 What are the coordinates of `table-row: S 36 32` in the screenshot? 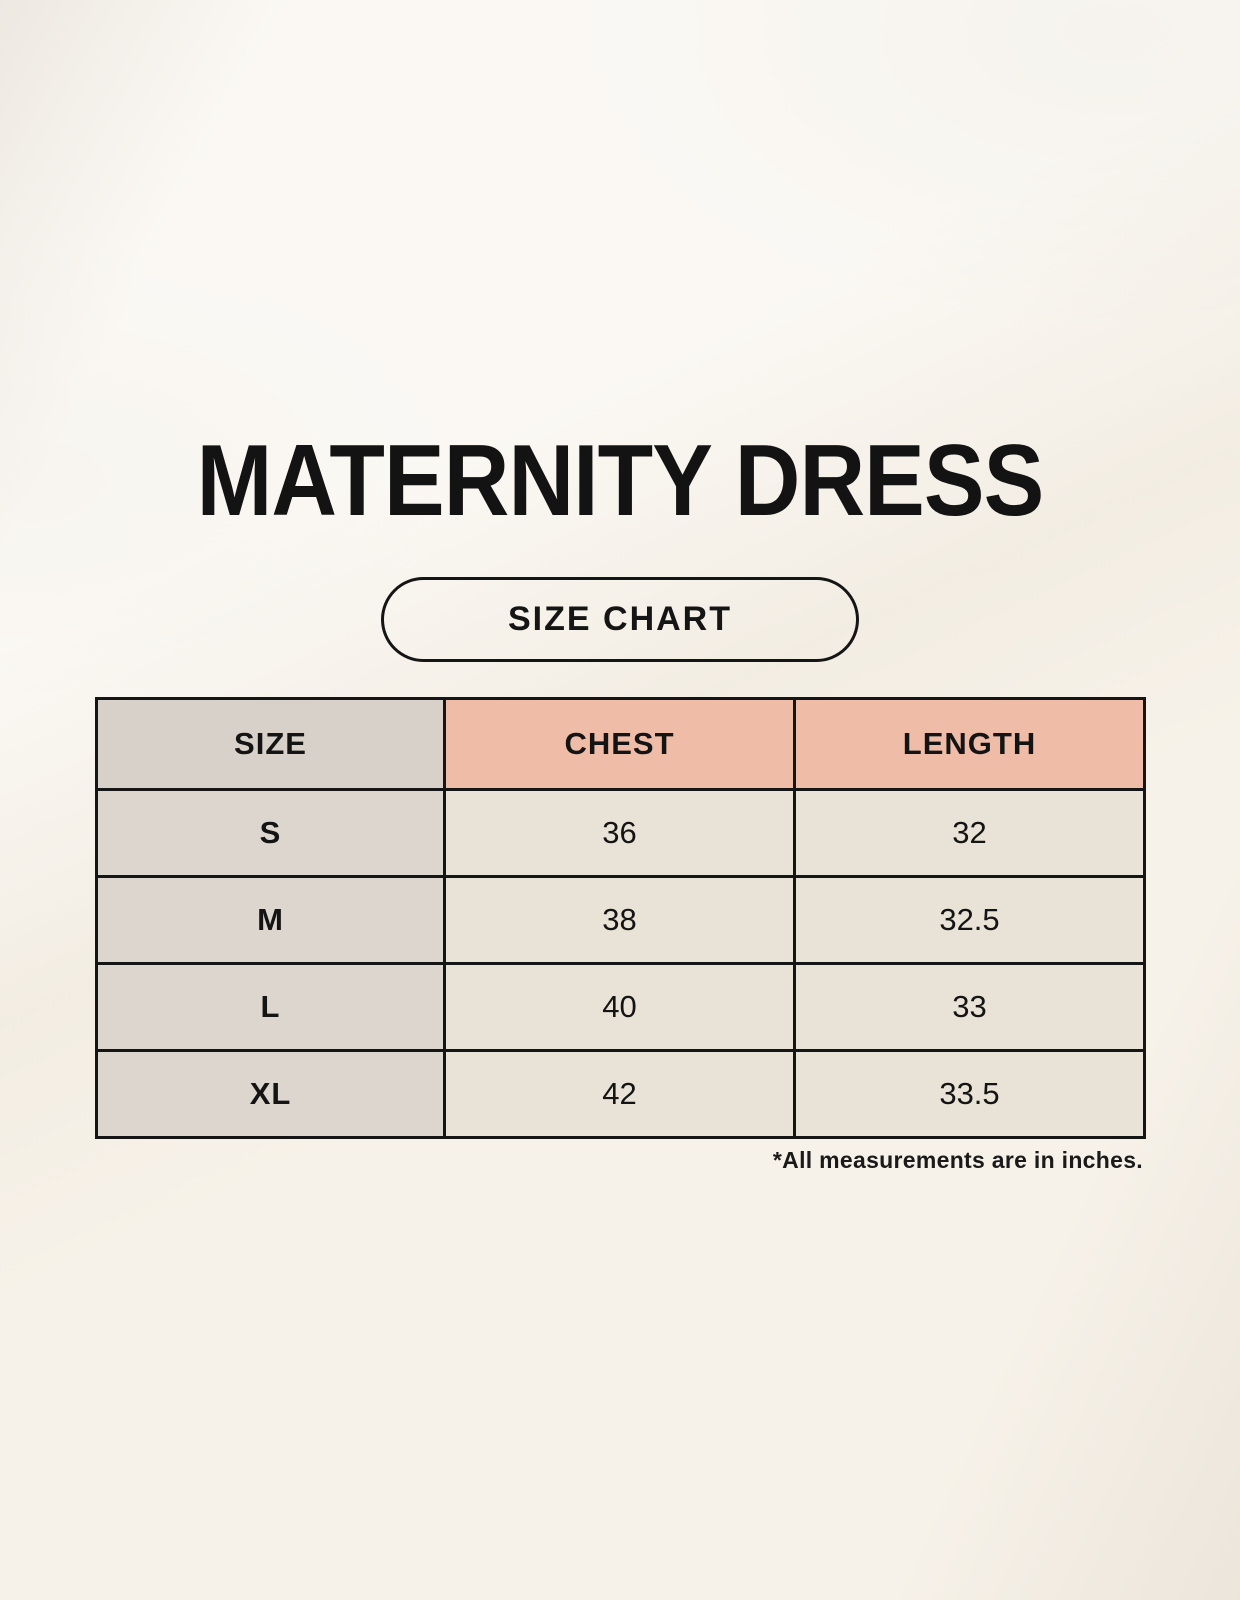 It's located at (620, 833).